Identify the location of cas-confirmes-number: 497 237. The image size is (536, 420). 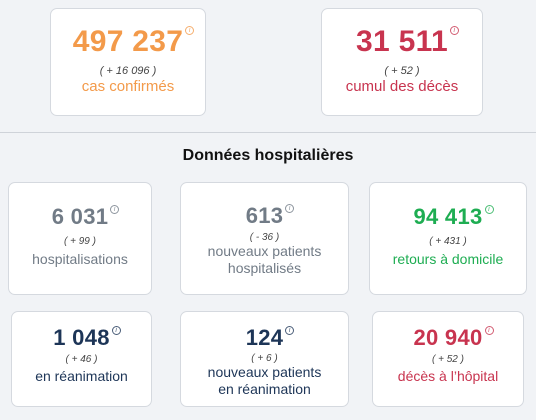
(128, 41).